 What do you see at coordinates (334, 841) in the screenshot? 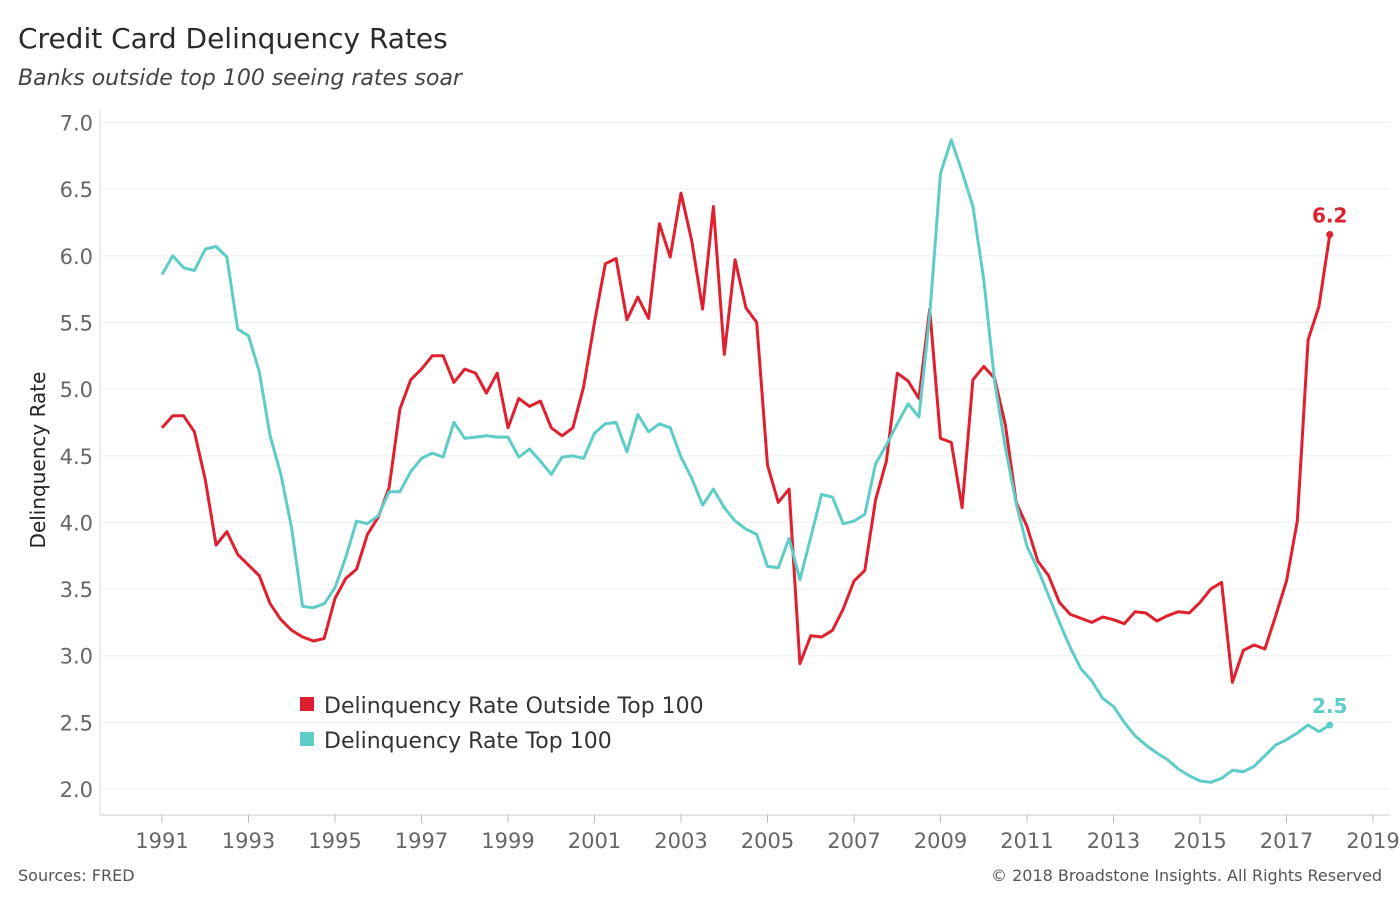
I see `x-tick-label: 1995` at bounding box center [334, 841].